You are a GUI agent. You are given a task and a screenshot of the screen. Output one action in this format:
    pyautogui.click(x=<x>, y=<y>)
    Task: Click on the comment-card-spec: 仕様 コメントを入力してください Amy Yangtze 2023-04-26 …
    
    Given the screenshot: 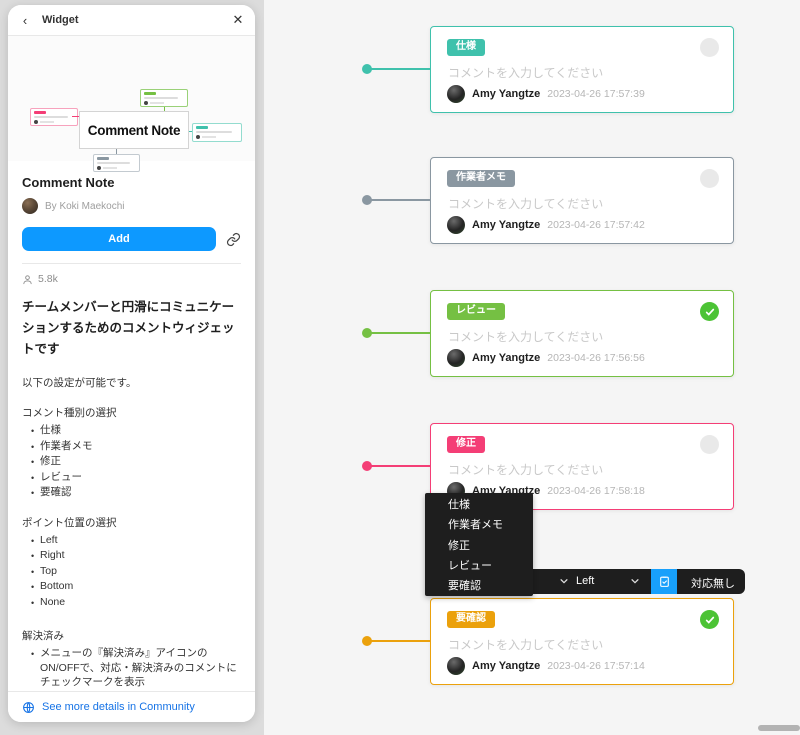 What is the action you would take?
    pyautogui.click(x=548, y=69)
    